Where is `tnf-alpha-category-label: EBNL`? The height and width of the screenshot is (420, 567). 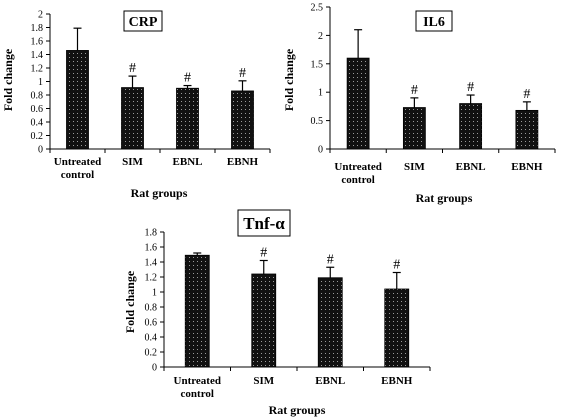 tnf-alpha-category-label: EBNL is located at coordinates (330, 381).